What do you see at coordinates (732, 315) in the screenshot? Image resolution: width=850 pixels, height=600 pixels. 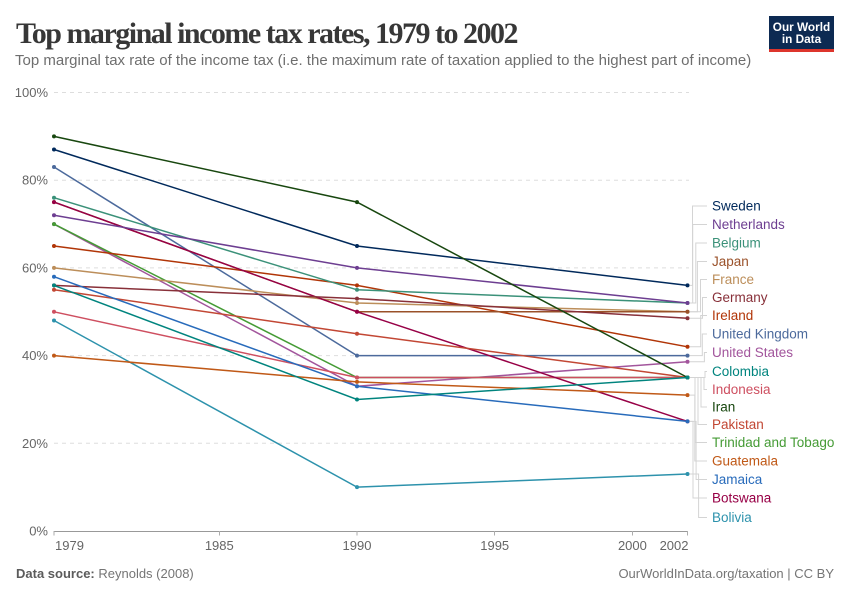 I see `svg-text: Ireland` at bounding box center [732, 315].